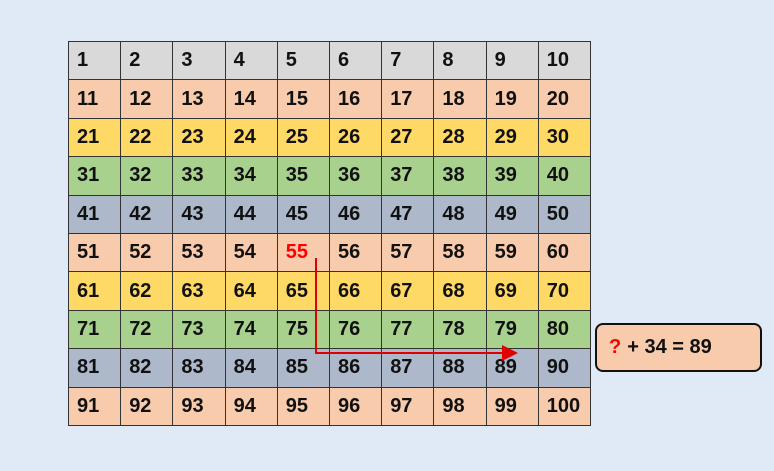 The image size is (774, 471). I want to click on number-cell: 26, so click(356, 137).